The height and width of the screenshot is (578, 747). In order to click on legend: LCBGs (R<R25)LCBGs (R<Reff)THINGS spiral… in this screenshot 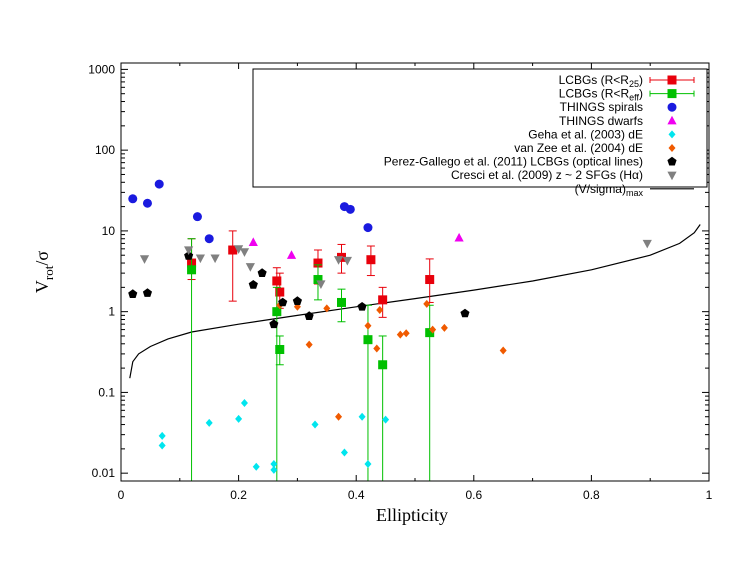, I will do `click(480, 133)`.